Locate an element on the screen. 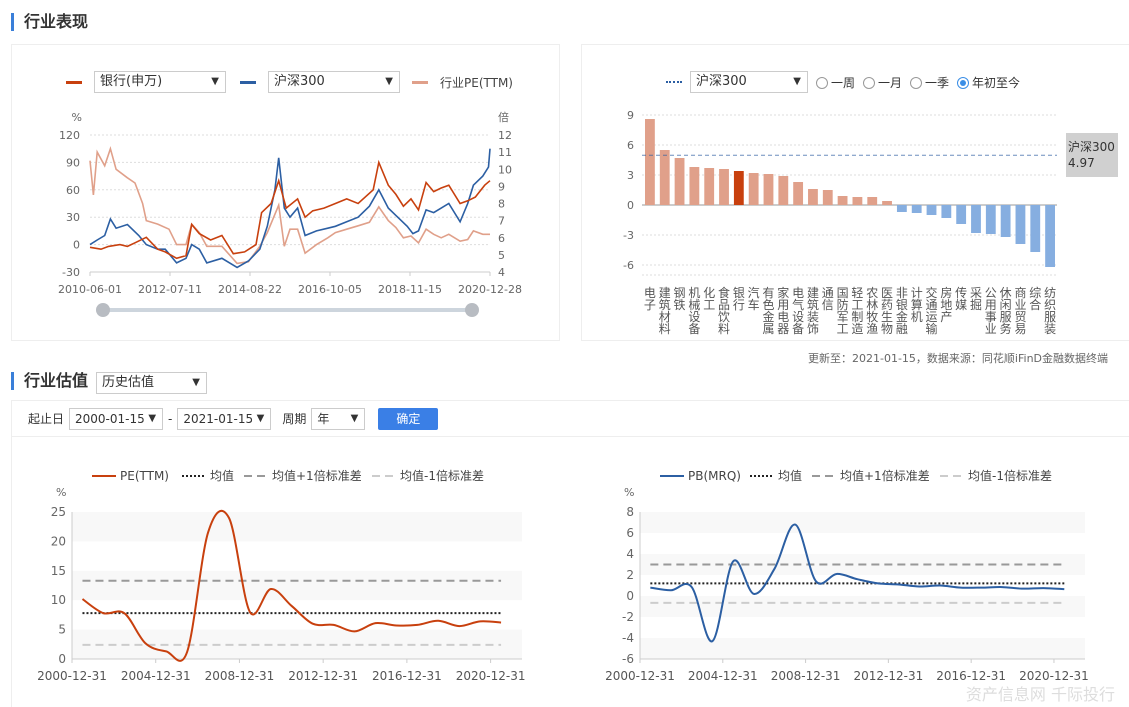  bar-机械设备 is located at coordinates (694, 186).